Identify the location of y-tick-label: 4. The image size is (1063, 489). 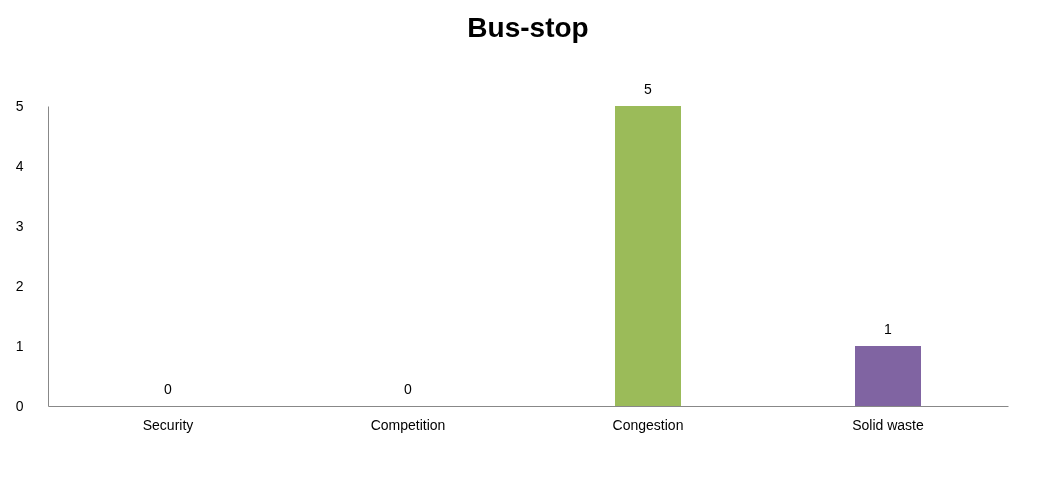
(19, 165).